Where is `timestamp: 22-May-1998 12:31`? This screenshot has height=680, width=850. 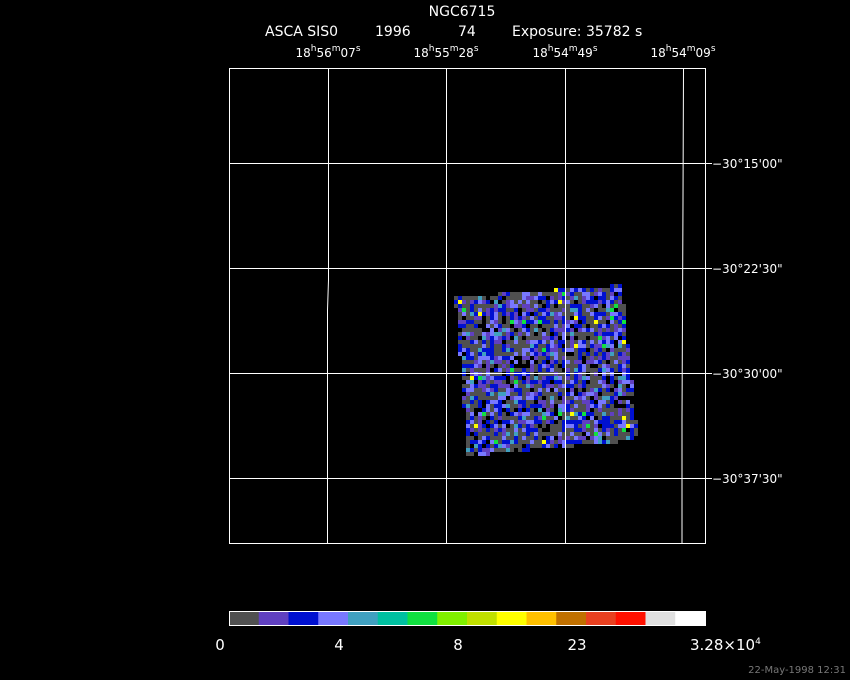
timestamp: 22-May-1998 12:31 is located at coordinates (797, 670).